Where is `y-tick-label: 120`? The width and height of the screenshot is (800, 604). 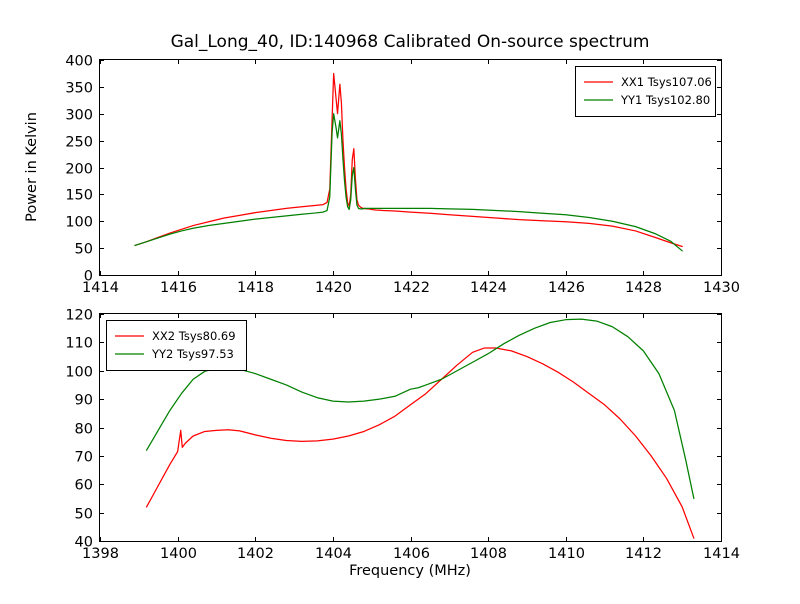 y-tick-label: 120 is located at coordinates (79, 316).